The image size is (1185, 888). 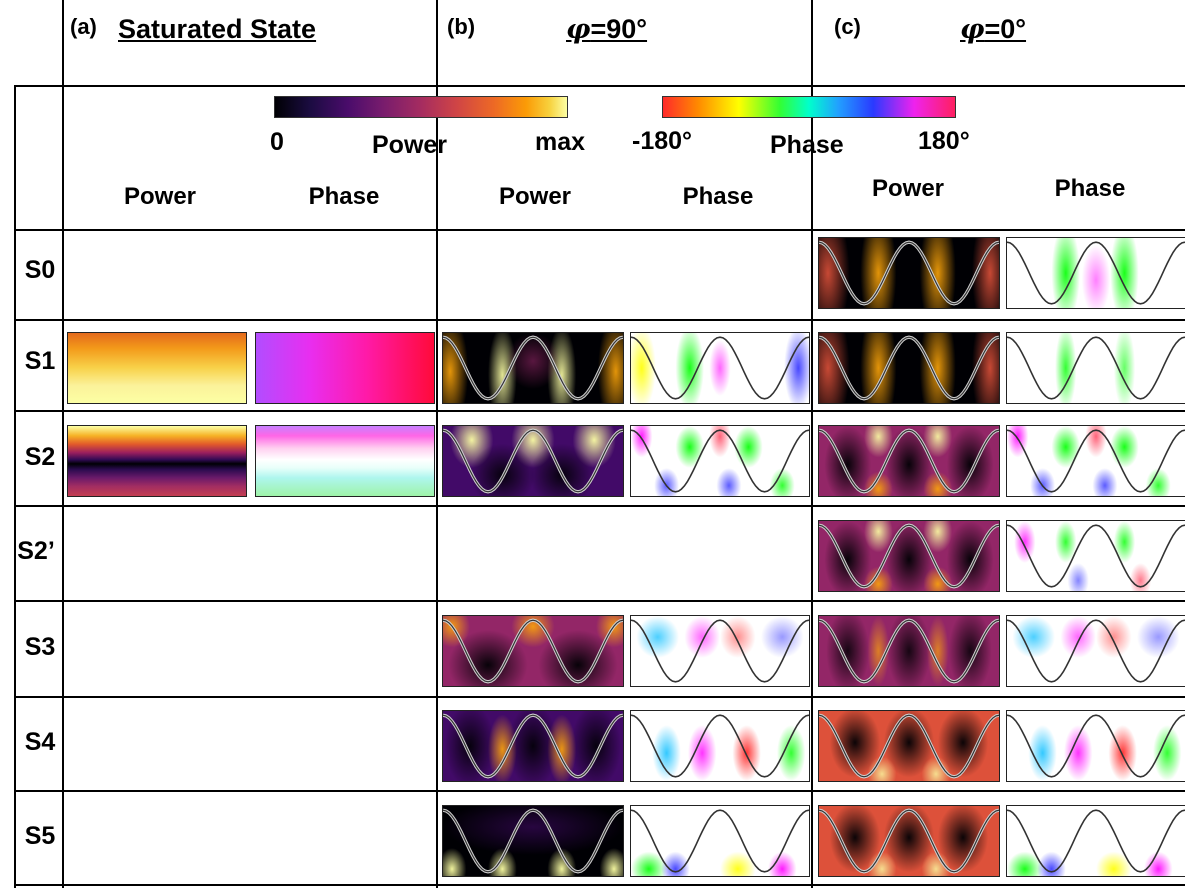 I want to click on panel-b-s5-power-image, so click(x=533, y=841).